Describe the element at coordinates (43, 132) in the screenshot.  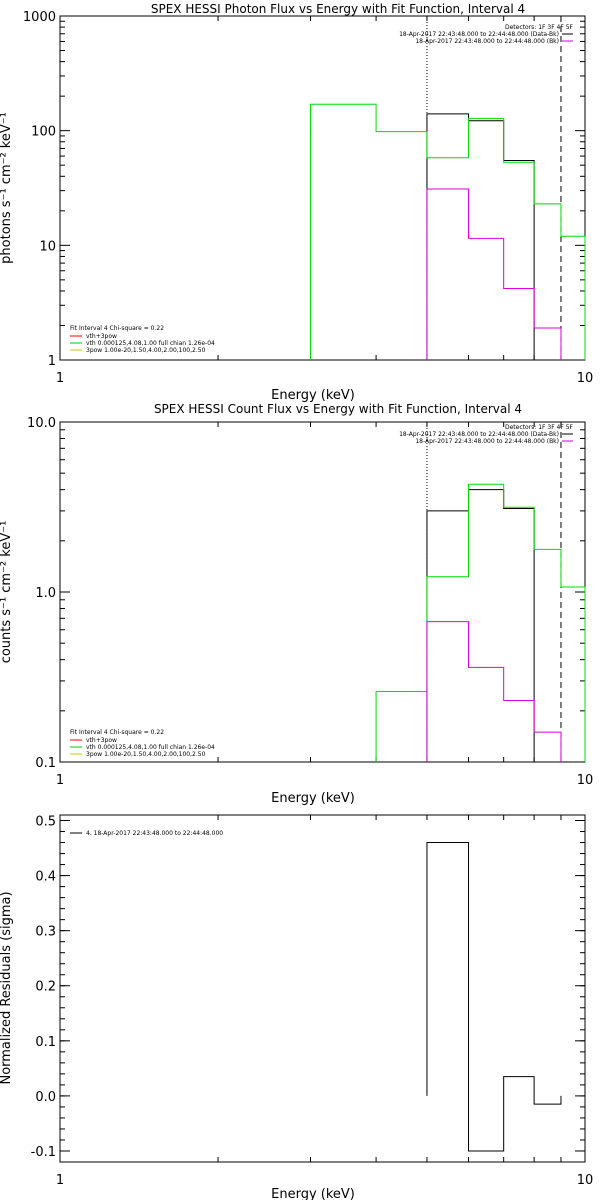
I see `y-tick-label: 100` at that location.